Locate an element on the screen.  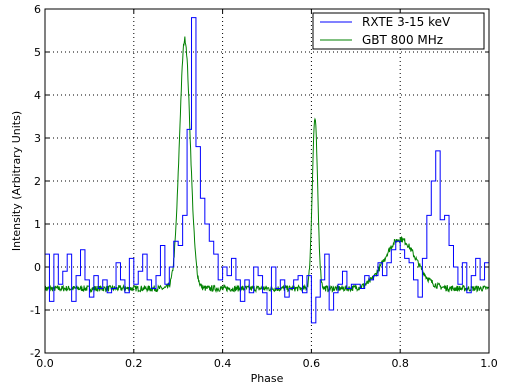
legend-label-rxte: RXTE 3-15 keV is located at coordinates (406, 22).